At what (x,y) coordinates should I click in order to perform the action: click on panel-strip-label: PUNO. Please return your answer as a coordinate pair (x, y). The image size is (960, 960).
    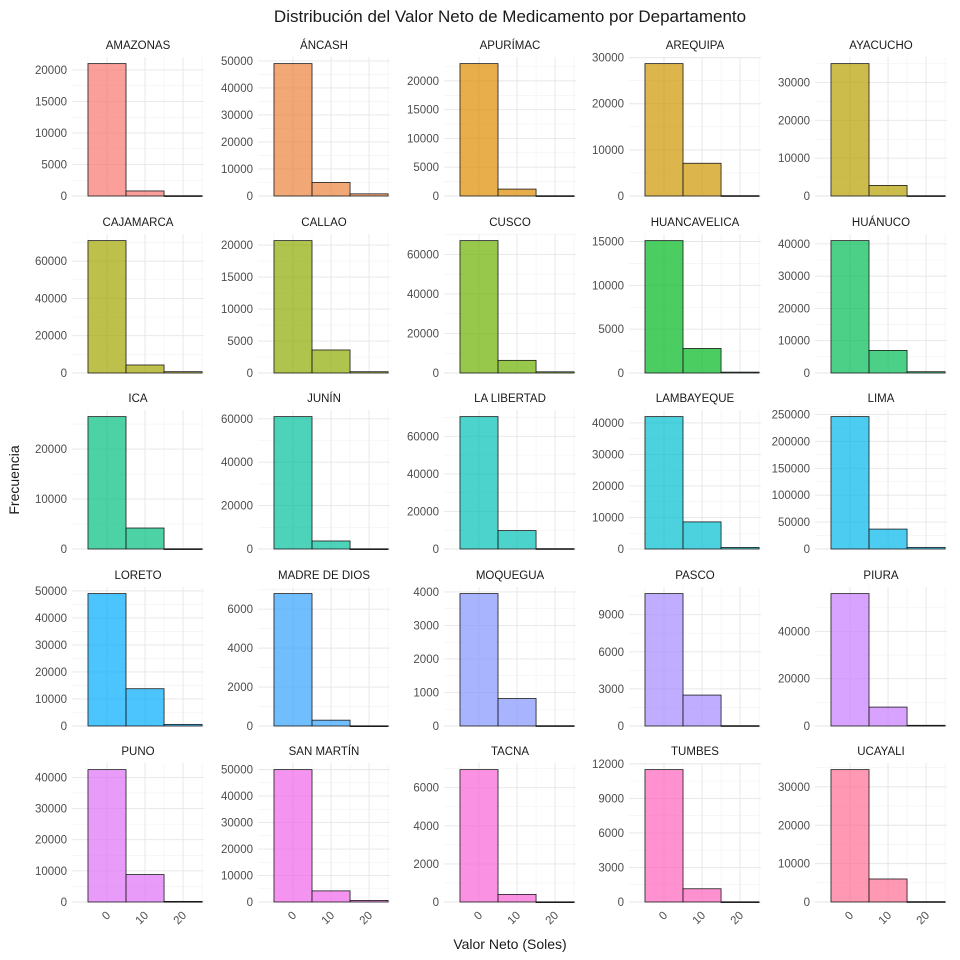
    Looking at the image, I should click on (137, 752).